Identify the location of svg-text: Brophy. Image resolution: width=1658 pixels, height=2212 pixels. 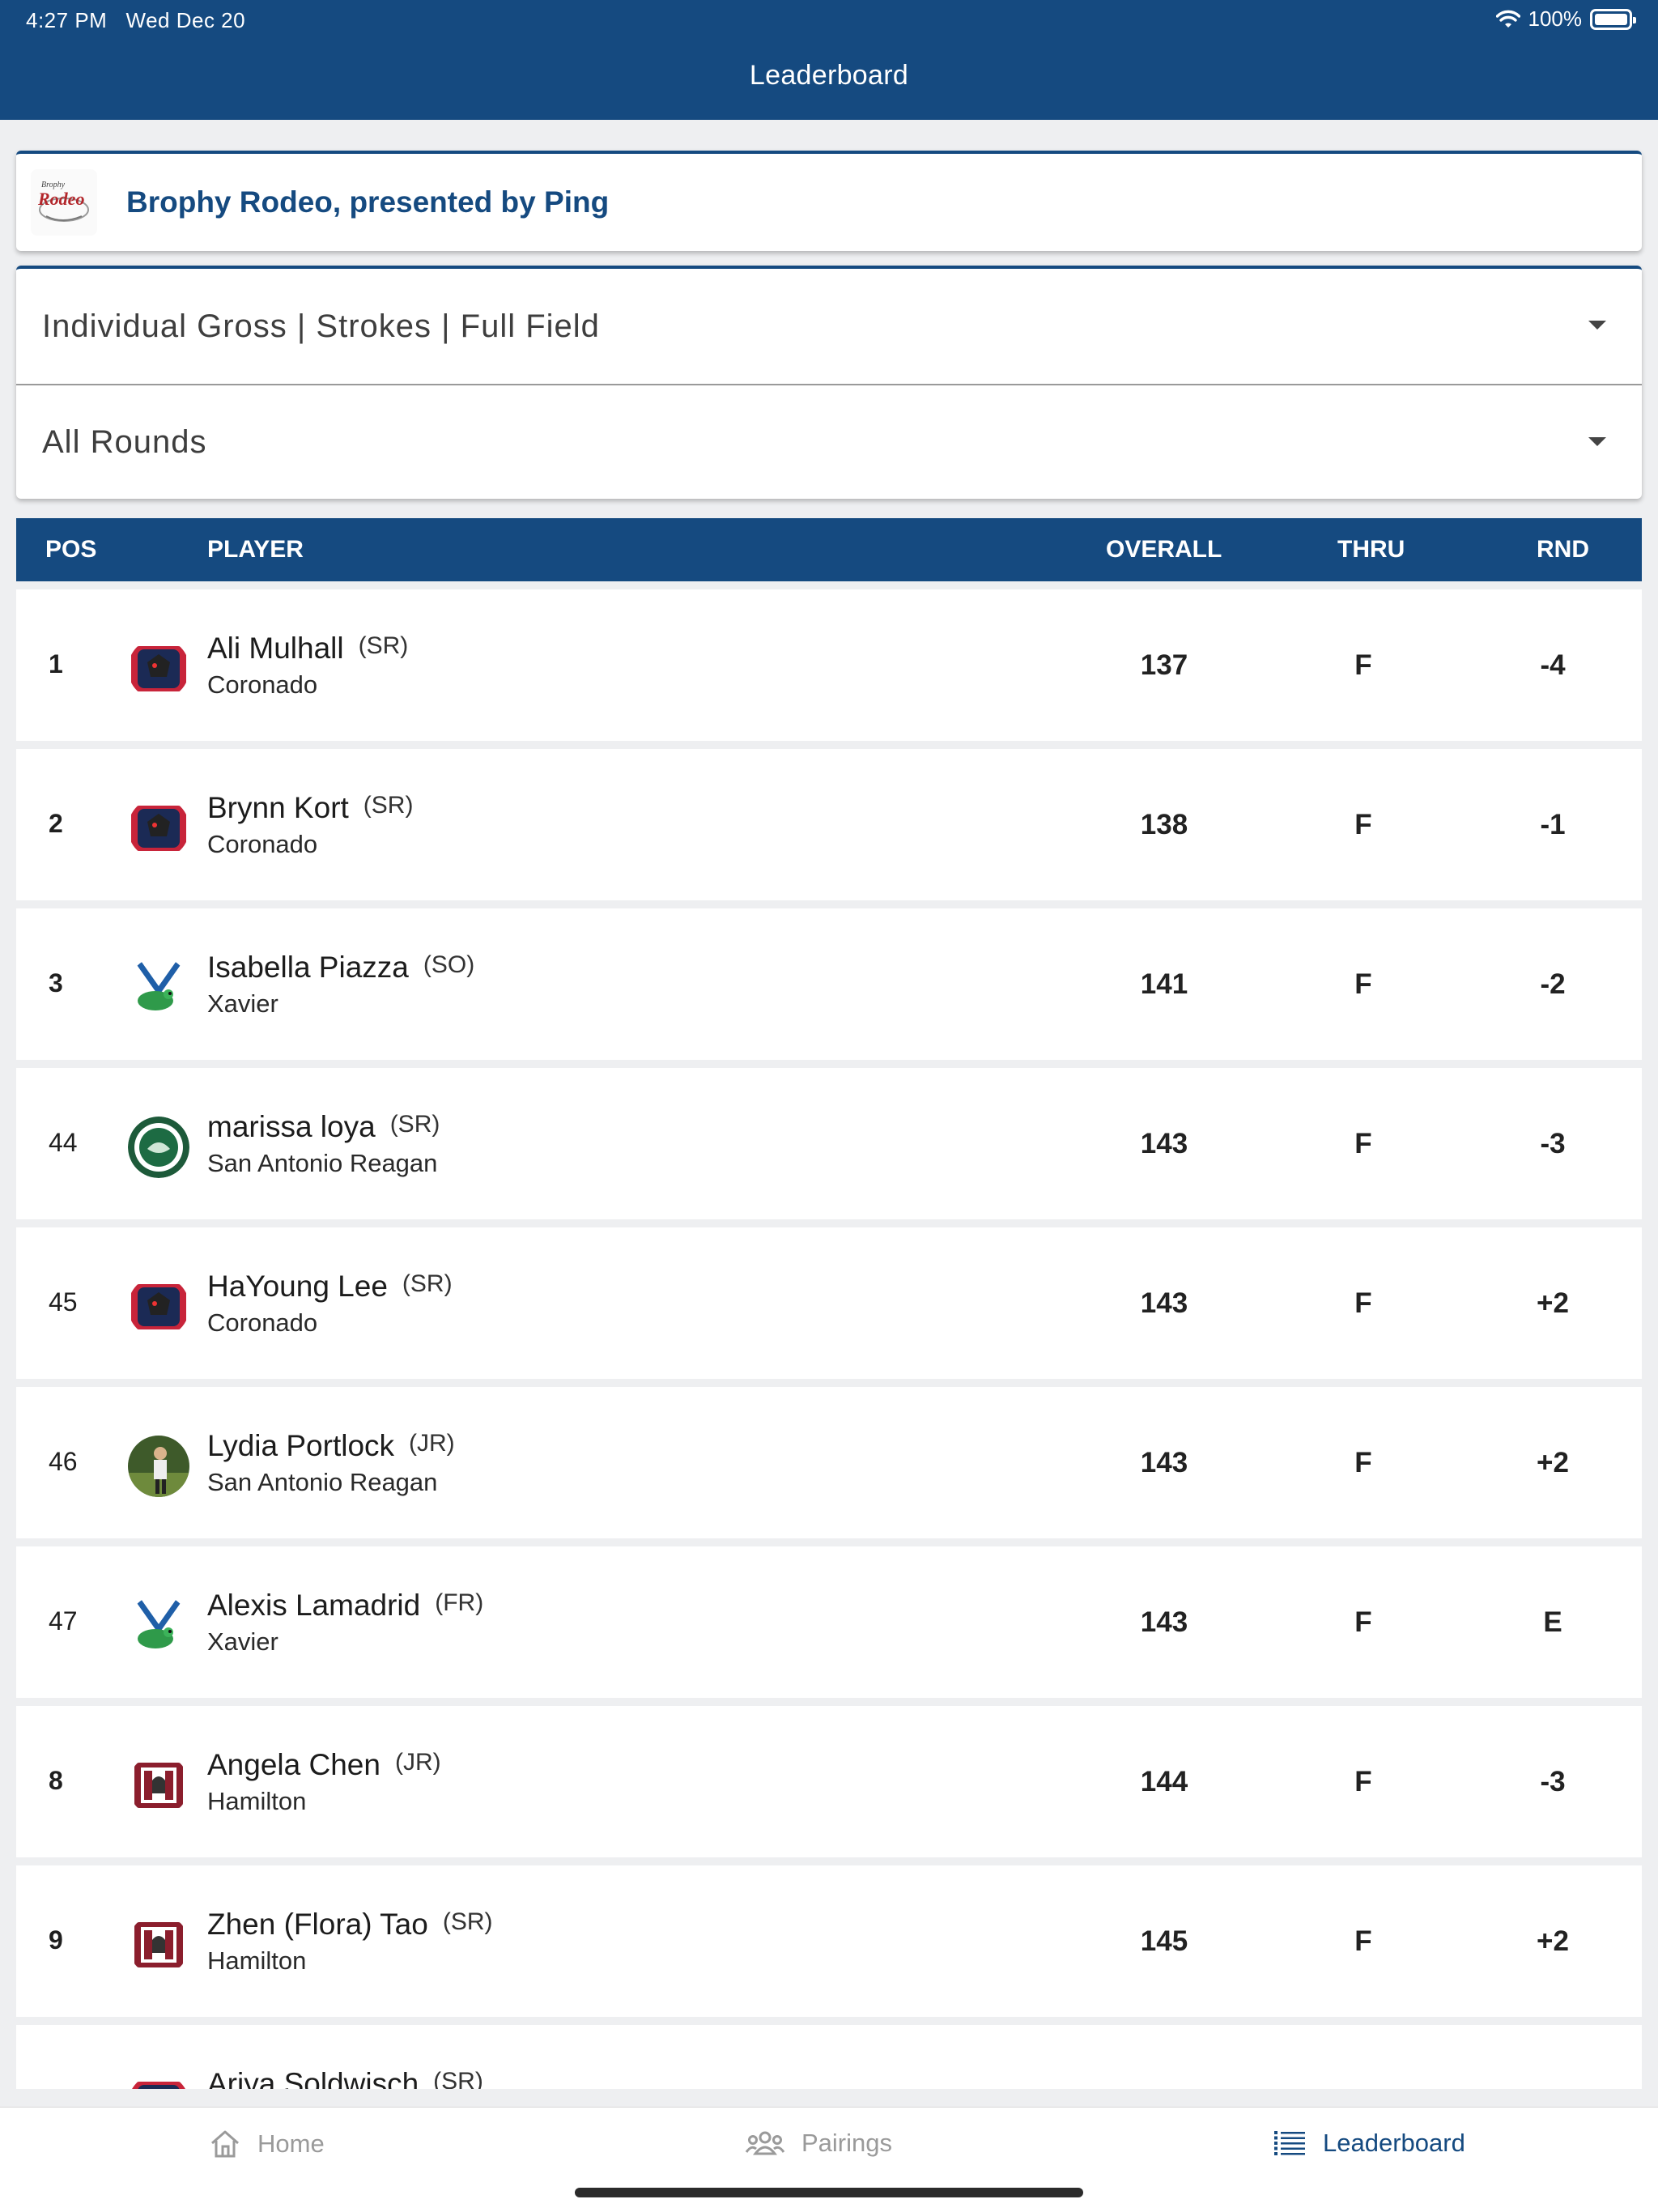
(53, 185).